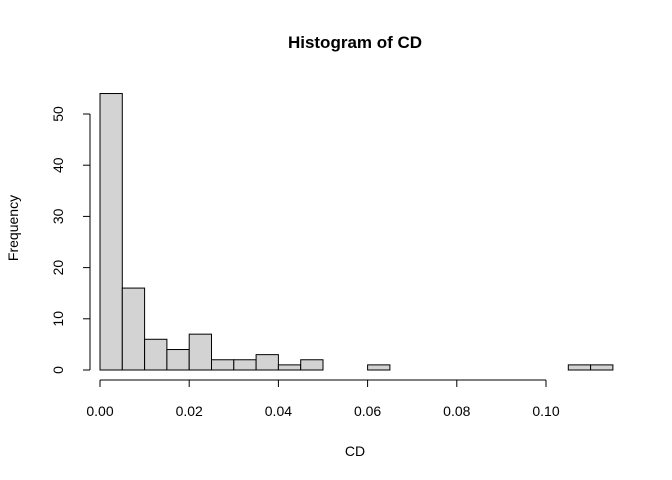  Describe the element at coordinates (456, 411) in the screenshot. I see `x-tick-label: 0.08` at that location.